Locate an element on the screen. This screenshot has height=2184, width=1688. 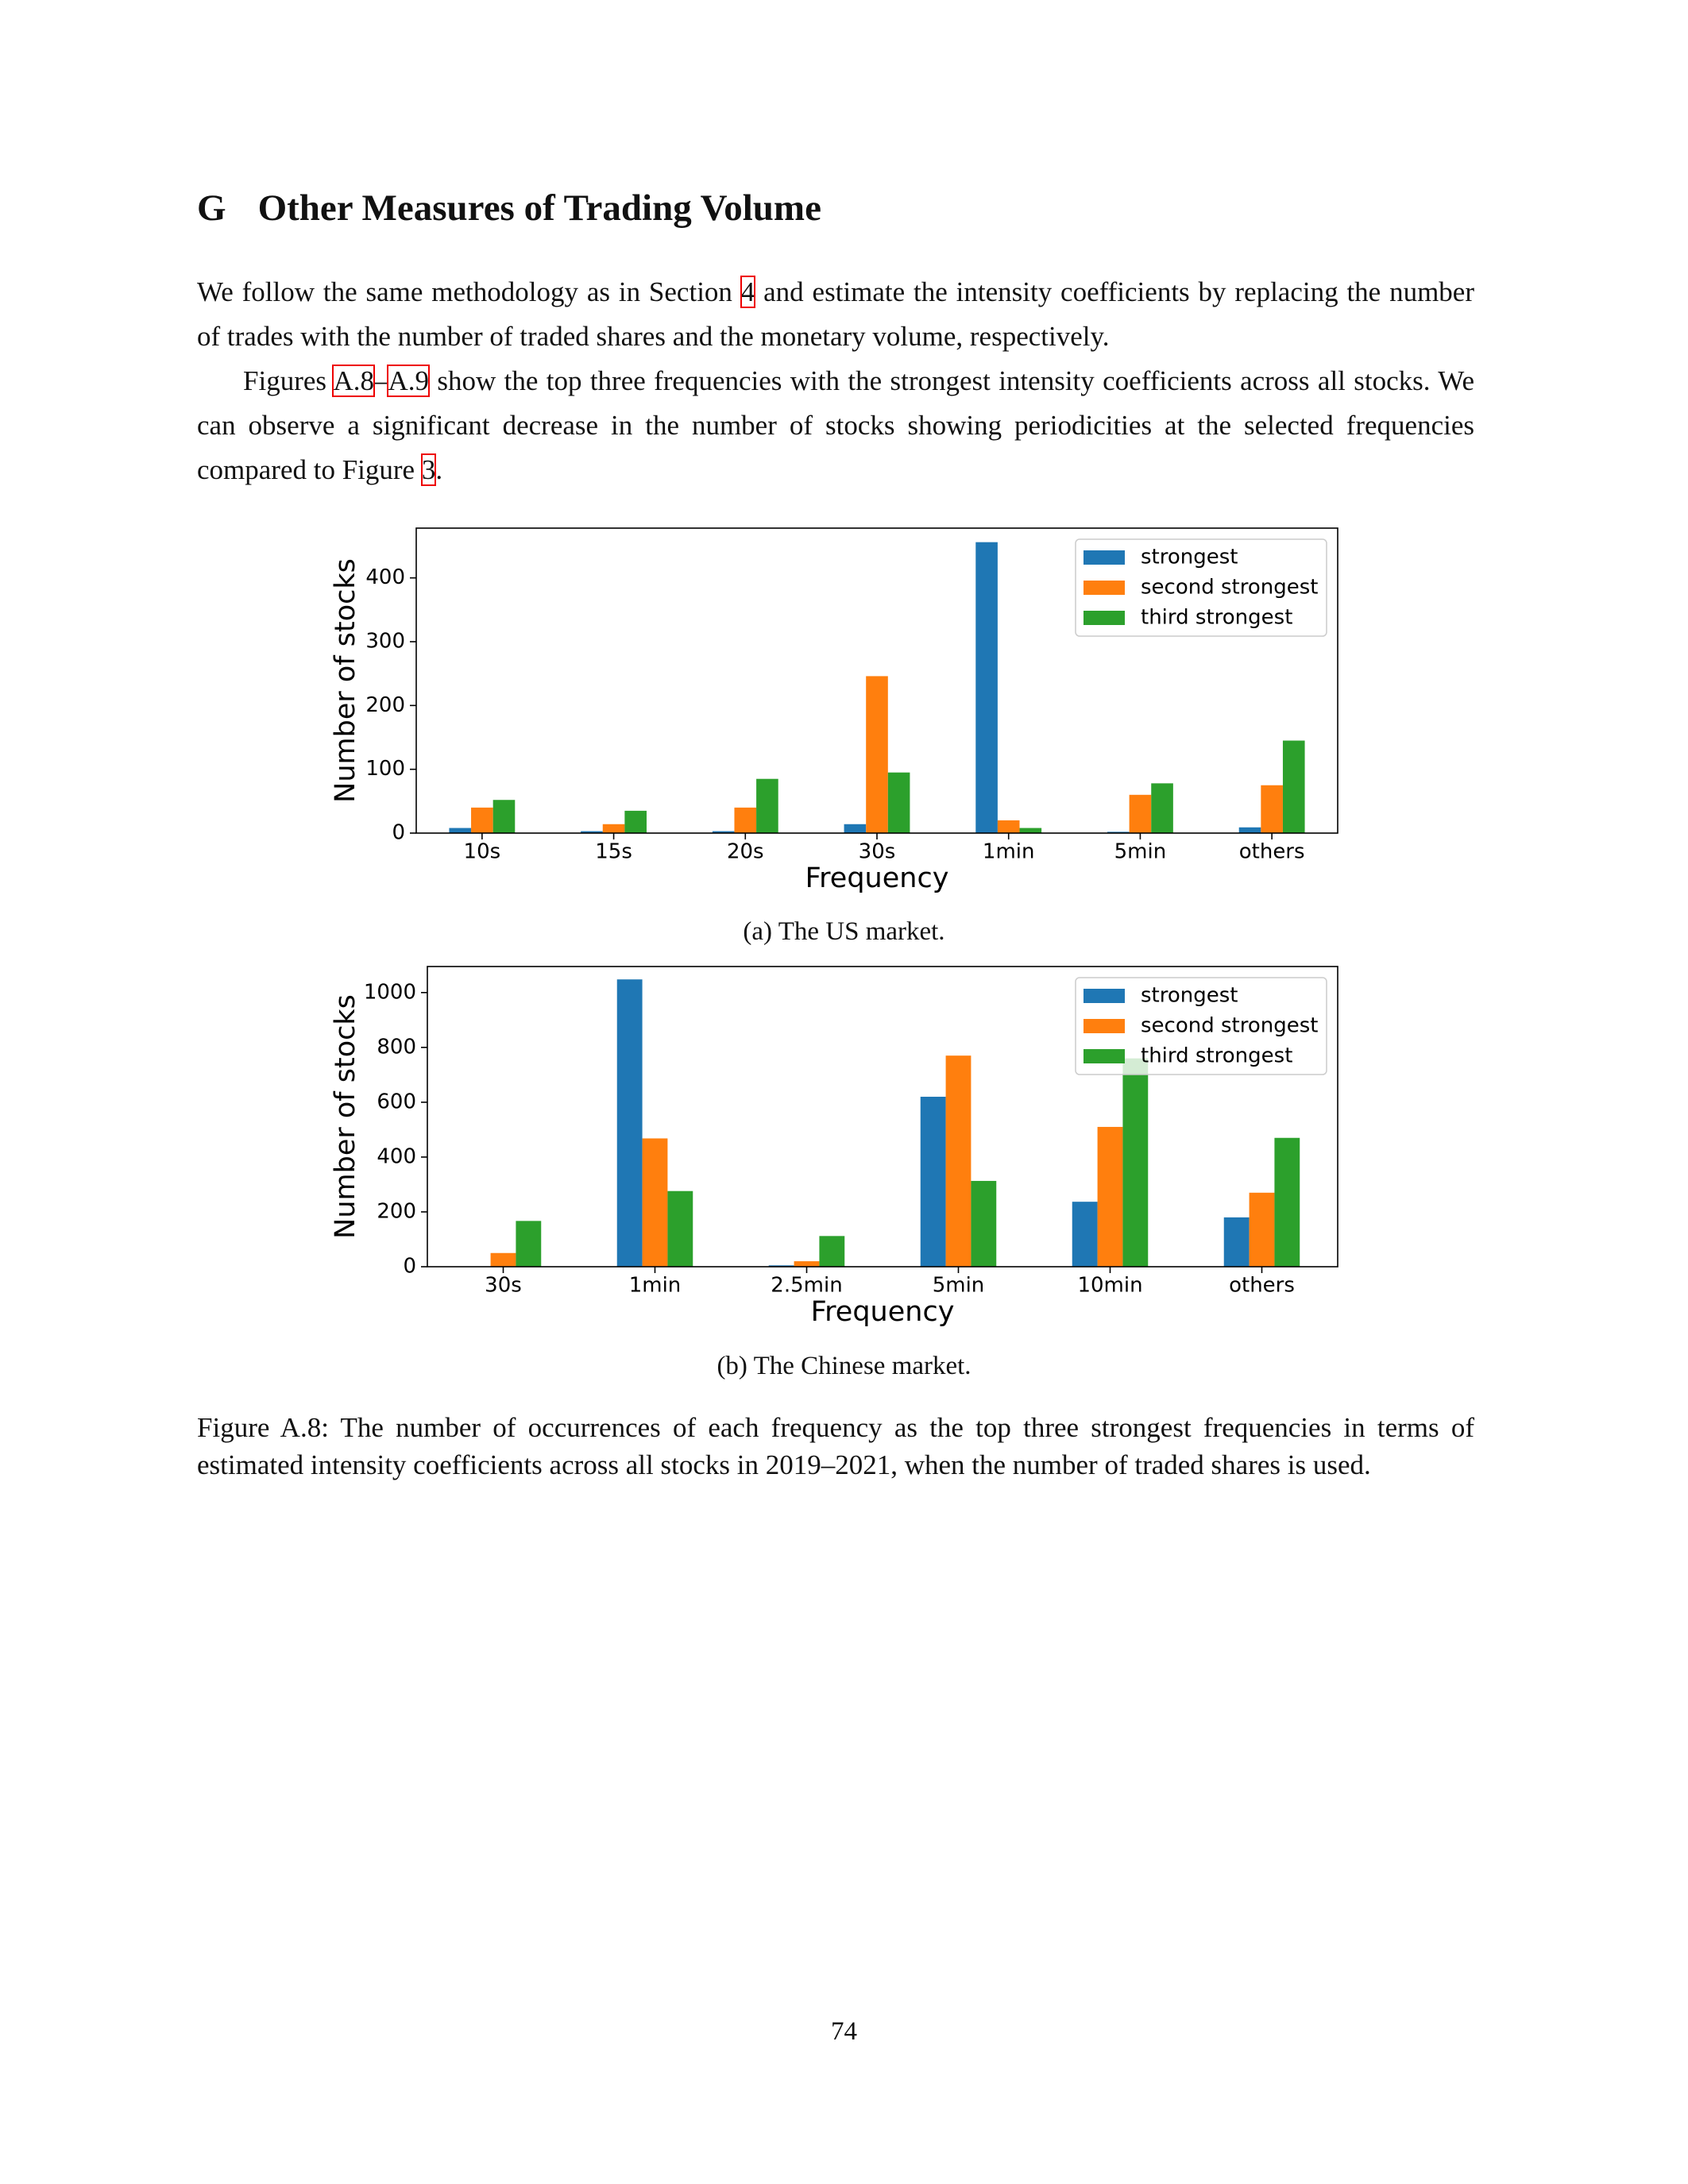
reference-link: A.8 is located at coordinates (354, 381).